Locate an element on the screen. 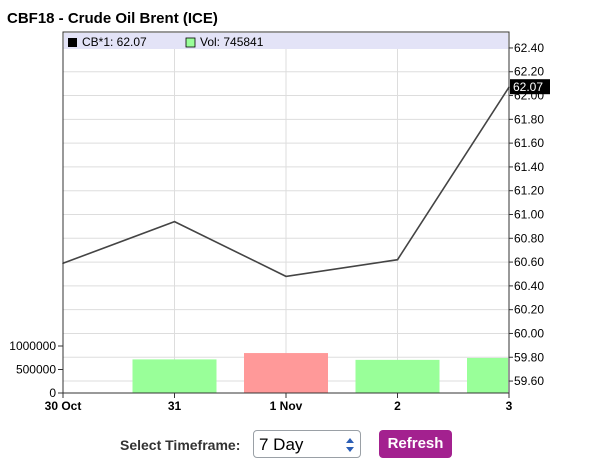  volume-tick-label: 1000000 is located at coordinates (32, 346).